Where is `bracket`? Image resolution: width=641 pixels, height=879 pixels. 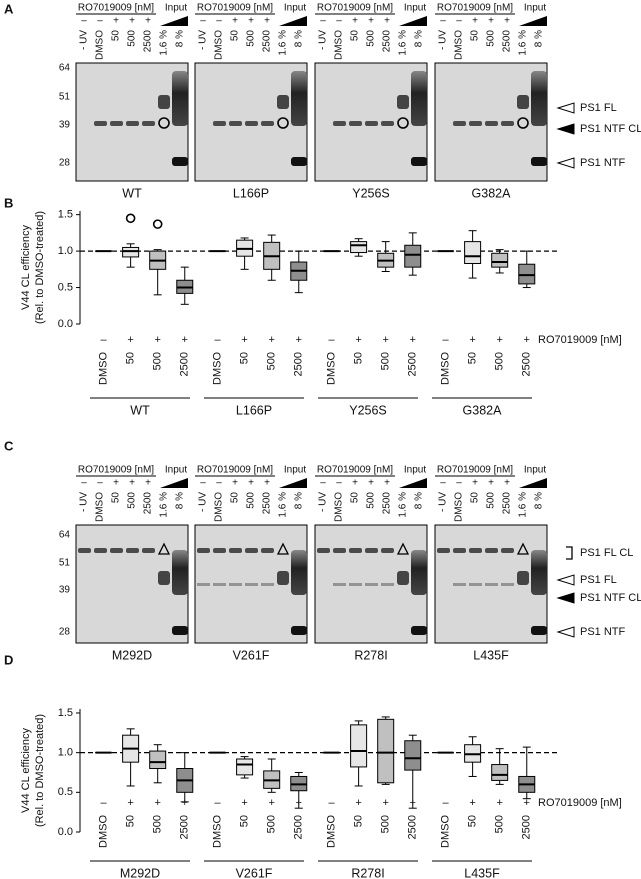
bracket is located at coordinates (569, 553).